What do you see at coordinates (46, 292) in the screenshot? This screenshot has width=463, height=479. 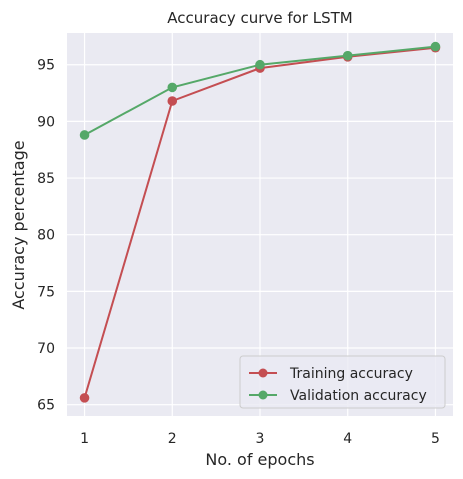 I see `y-tick-label: 75` at bounding box center [46, 292].